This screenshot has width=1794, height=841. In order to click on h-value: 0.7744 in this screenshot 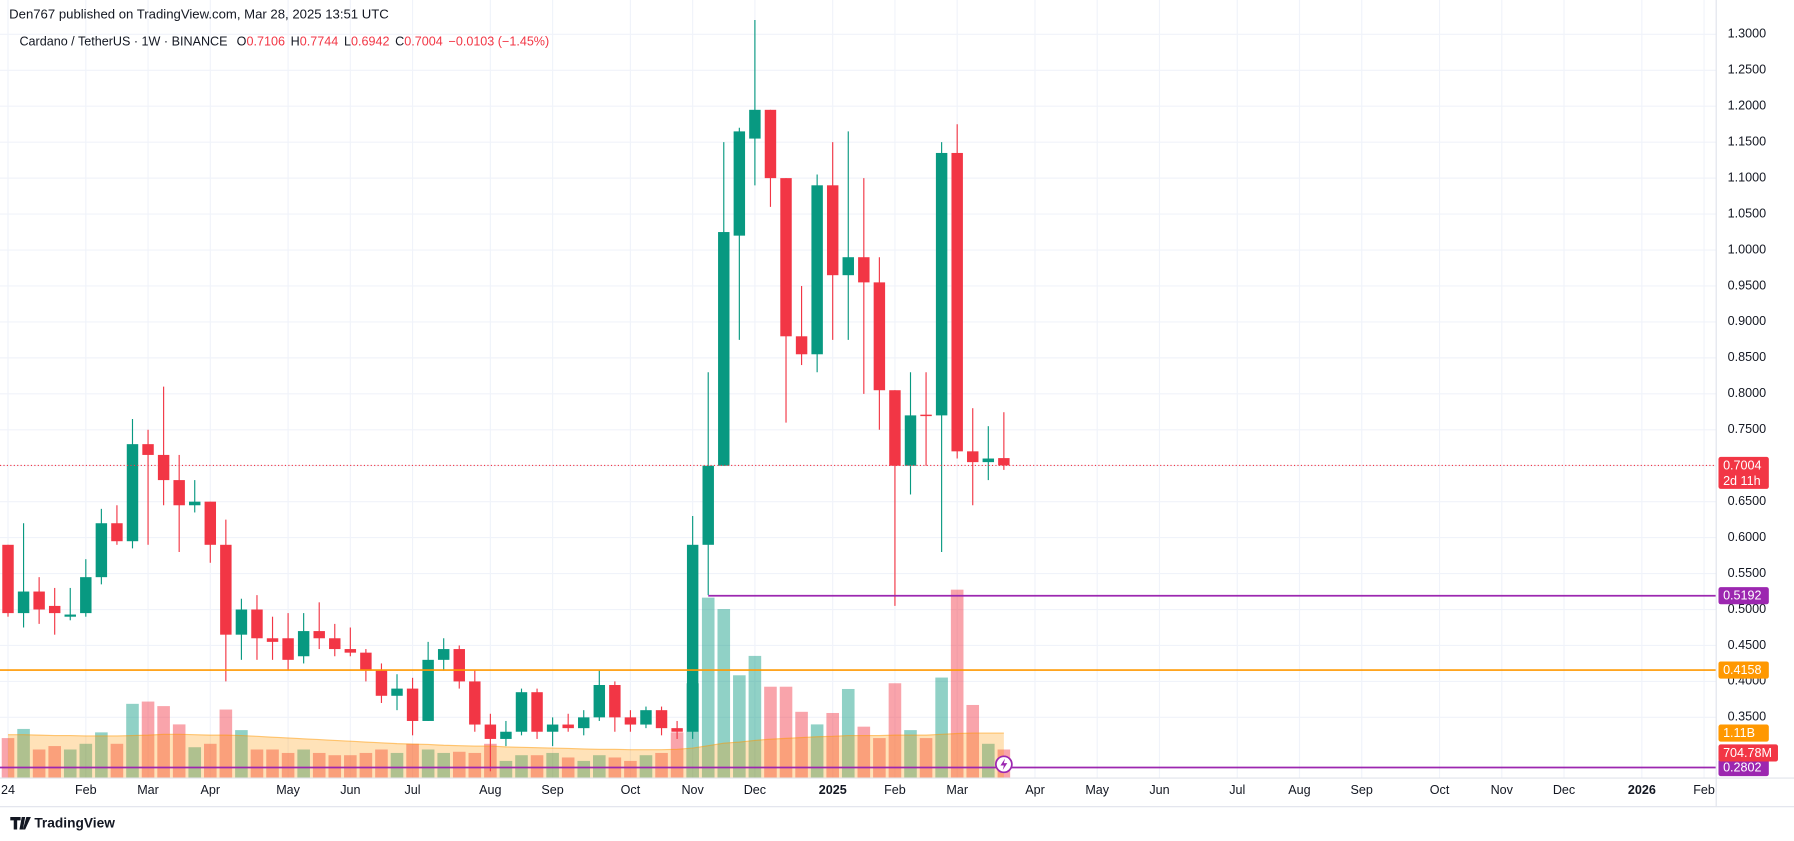, I will do `click(319, 42)`.